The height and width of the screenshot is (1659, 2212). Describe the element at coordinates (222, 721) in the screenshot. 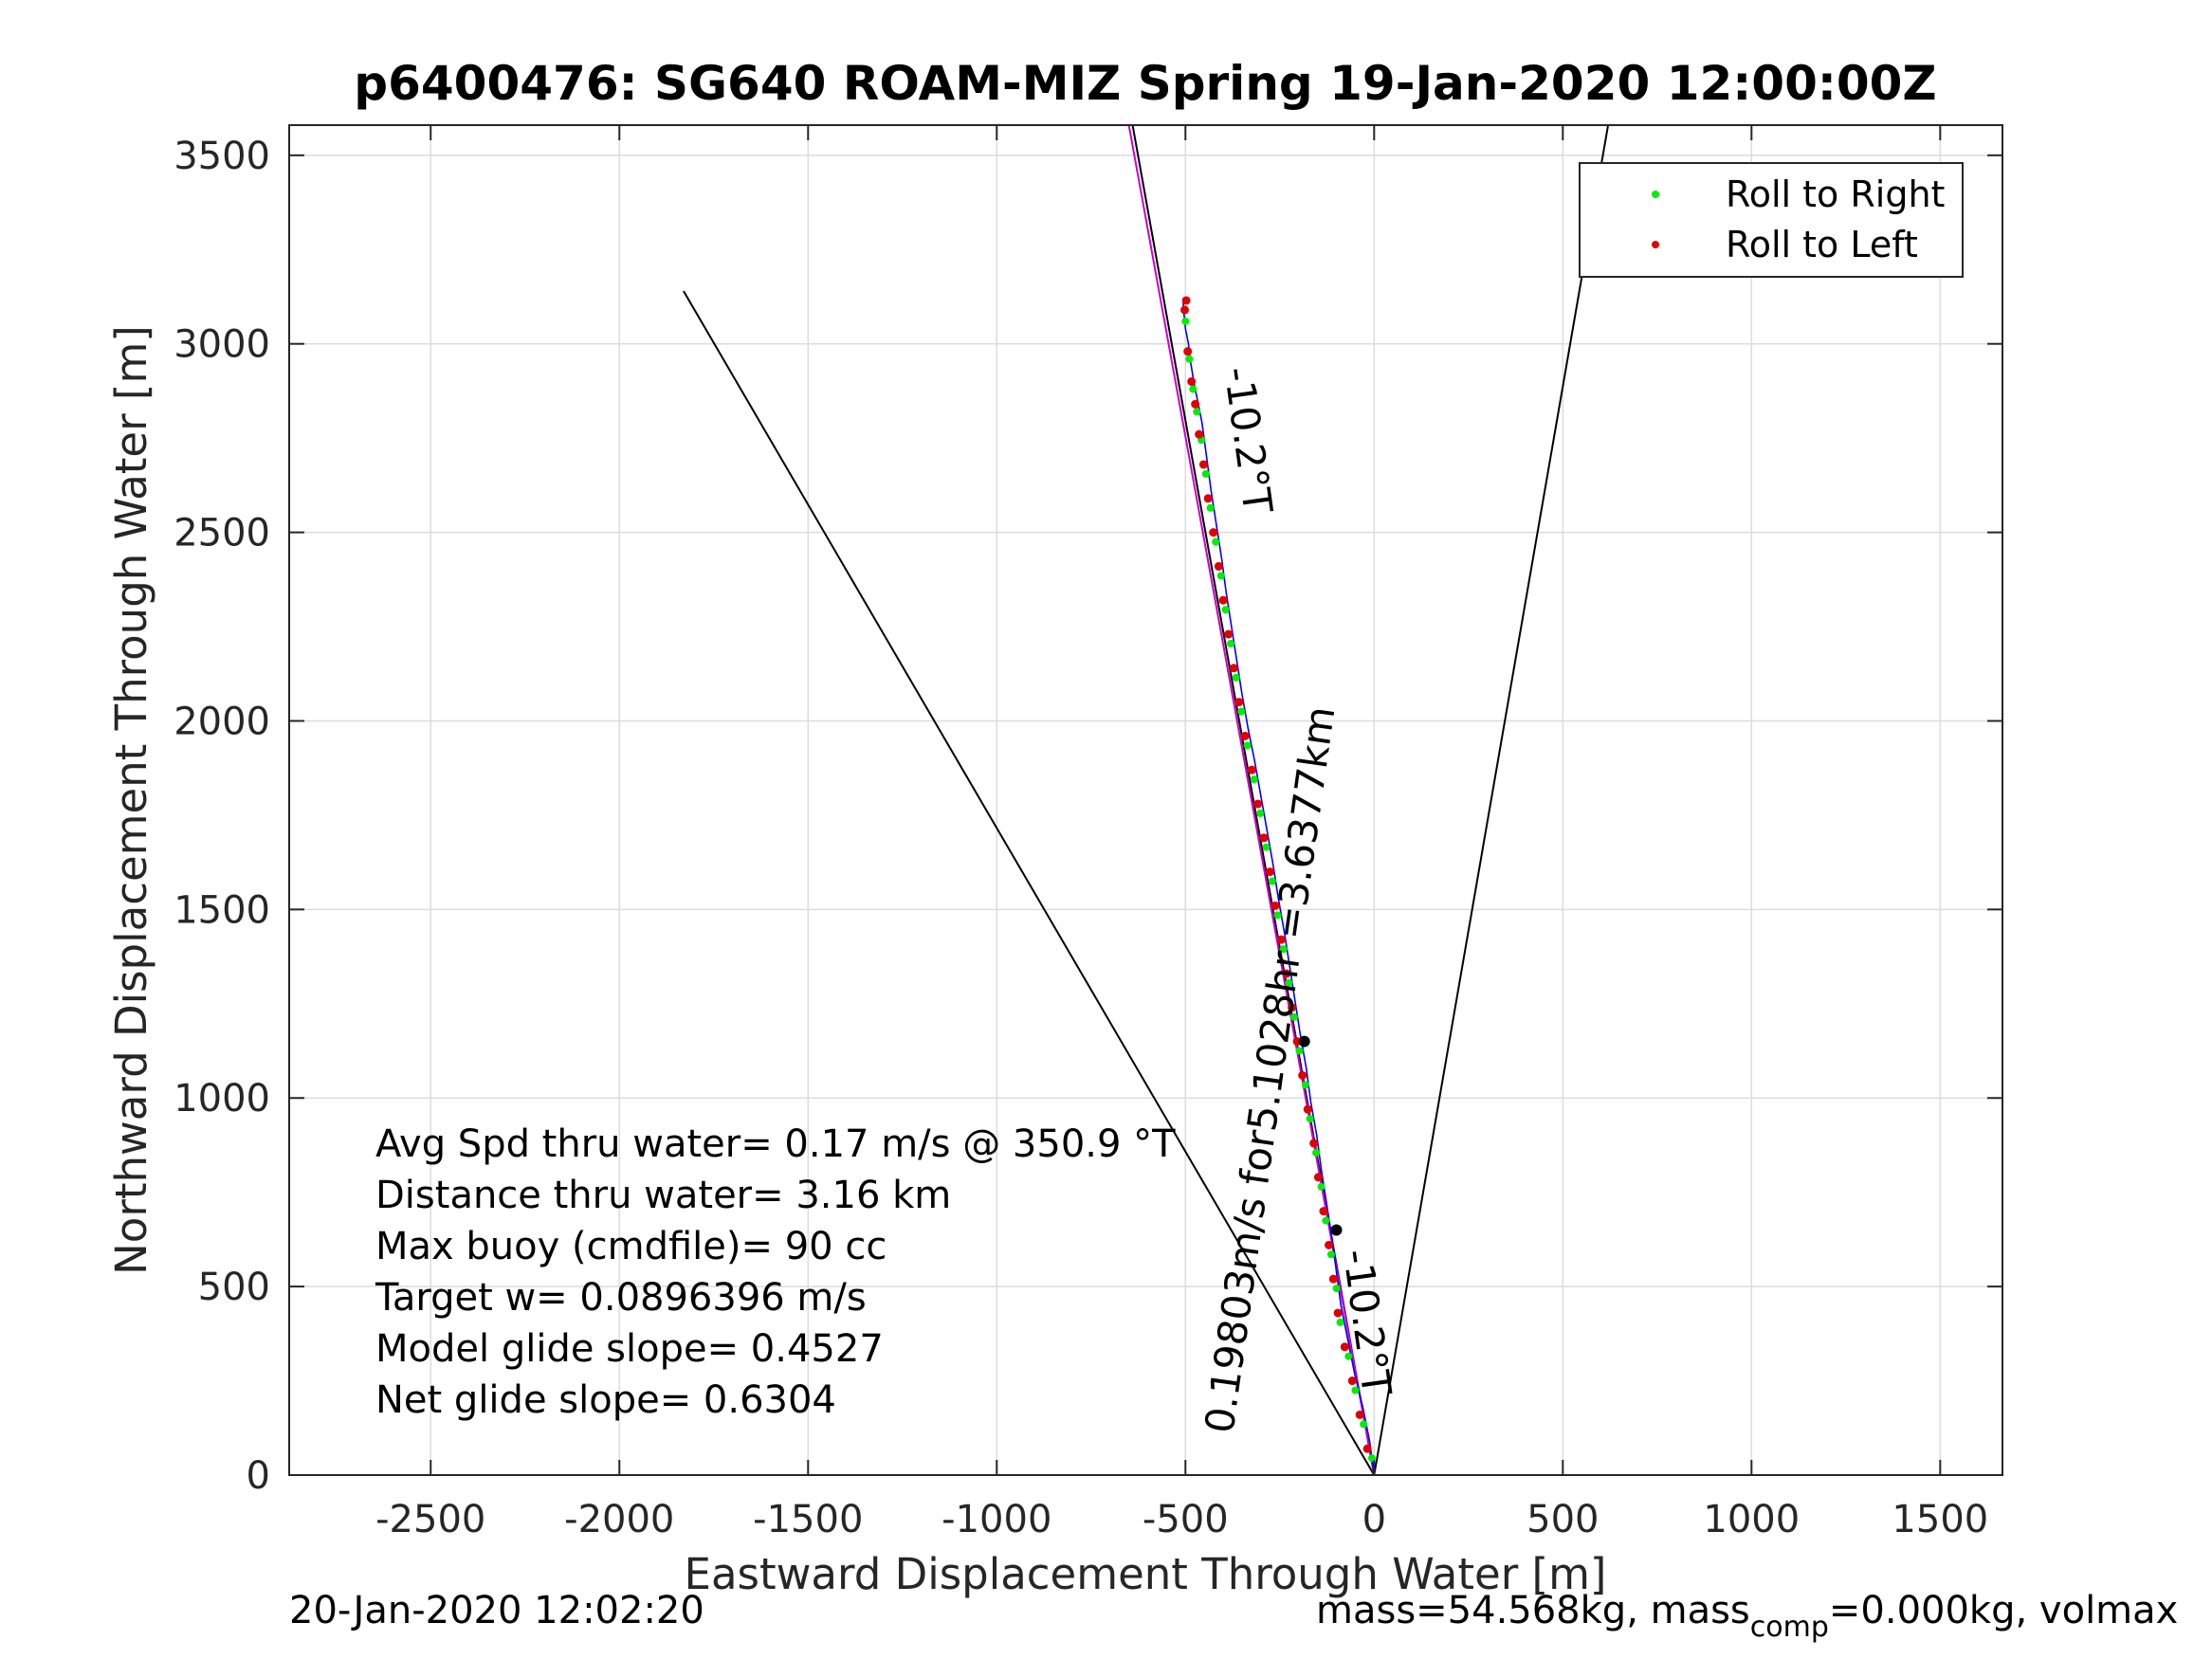

I see `y-tick-label-4: 2000` at that location.